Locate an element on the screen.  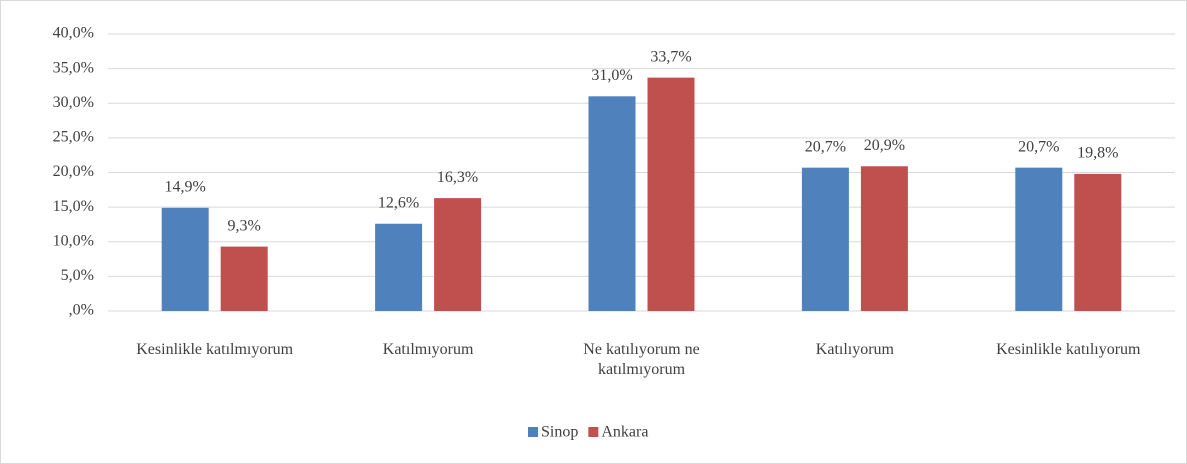
y-tick-label: 15,0% is located at coordinates (73, 206).